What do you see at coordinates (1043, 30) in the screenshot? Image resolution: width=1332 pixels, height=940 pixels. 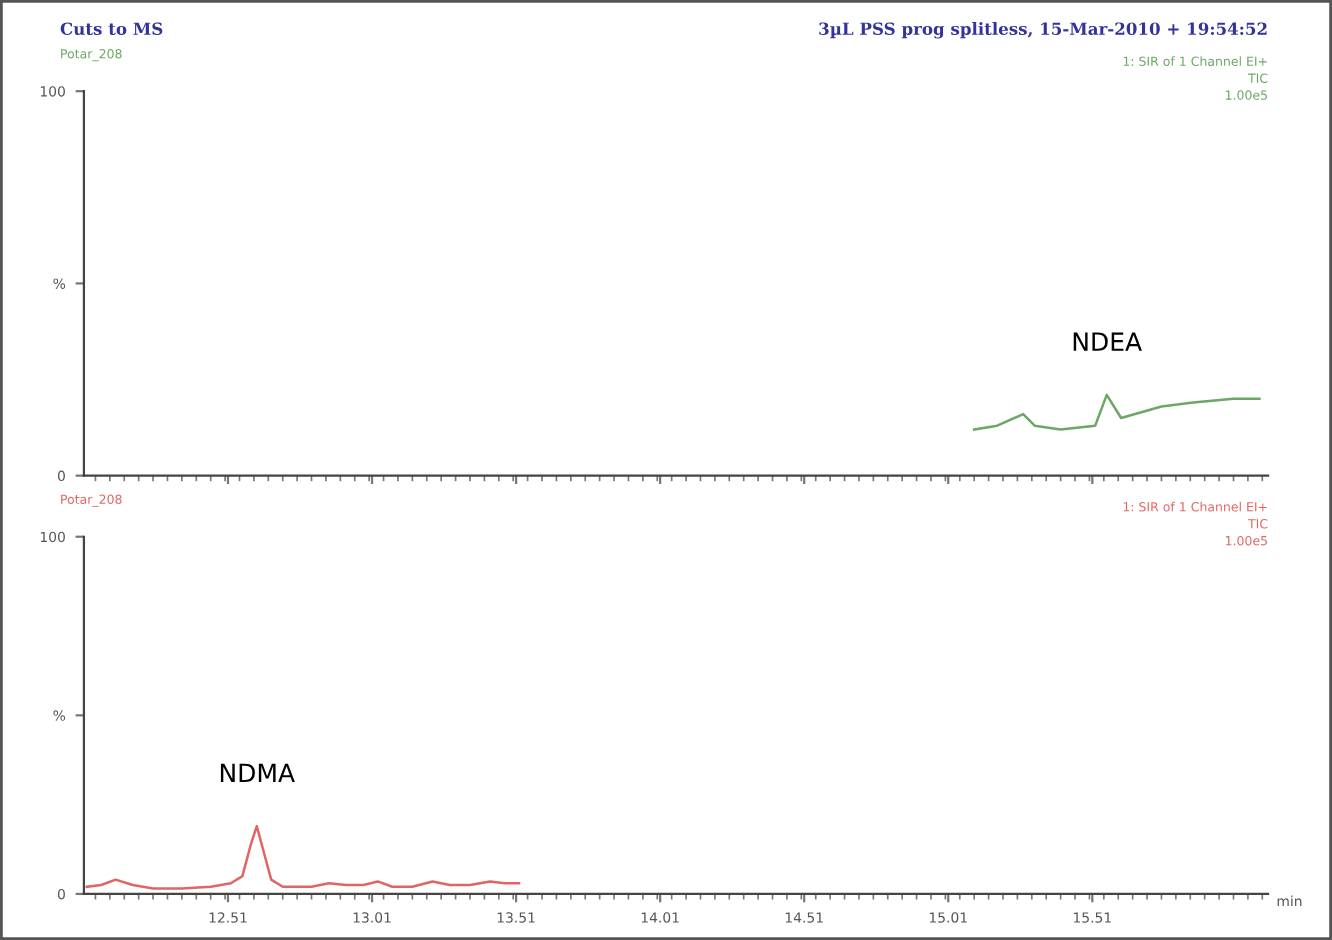 I see `chart-subtitle: 3µL PSS prog splitless, 15-Mar-2010 + 19:54:52` at bounding box center [1043, 30].